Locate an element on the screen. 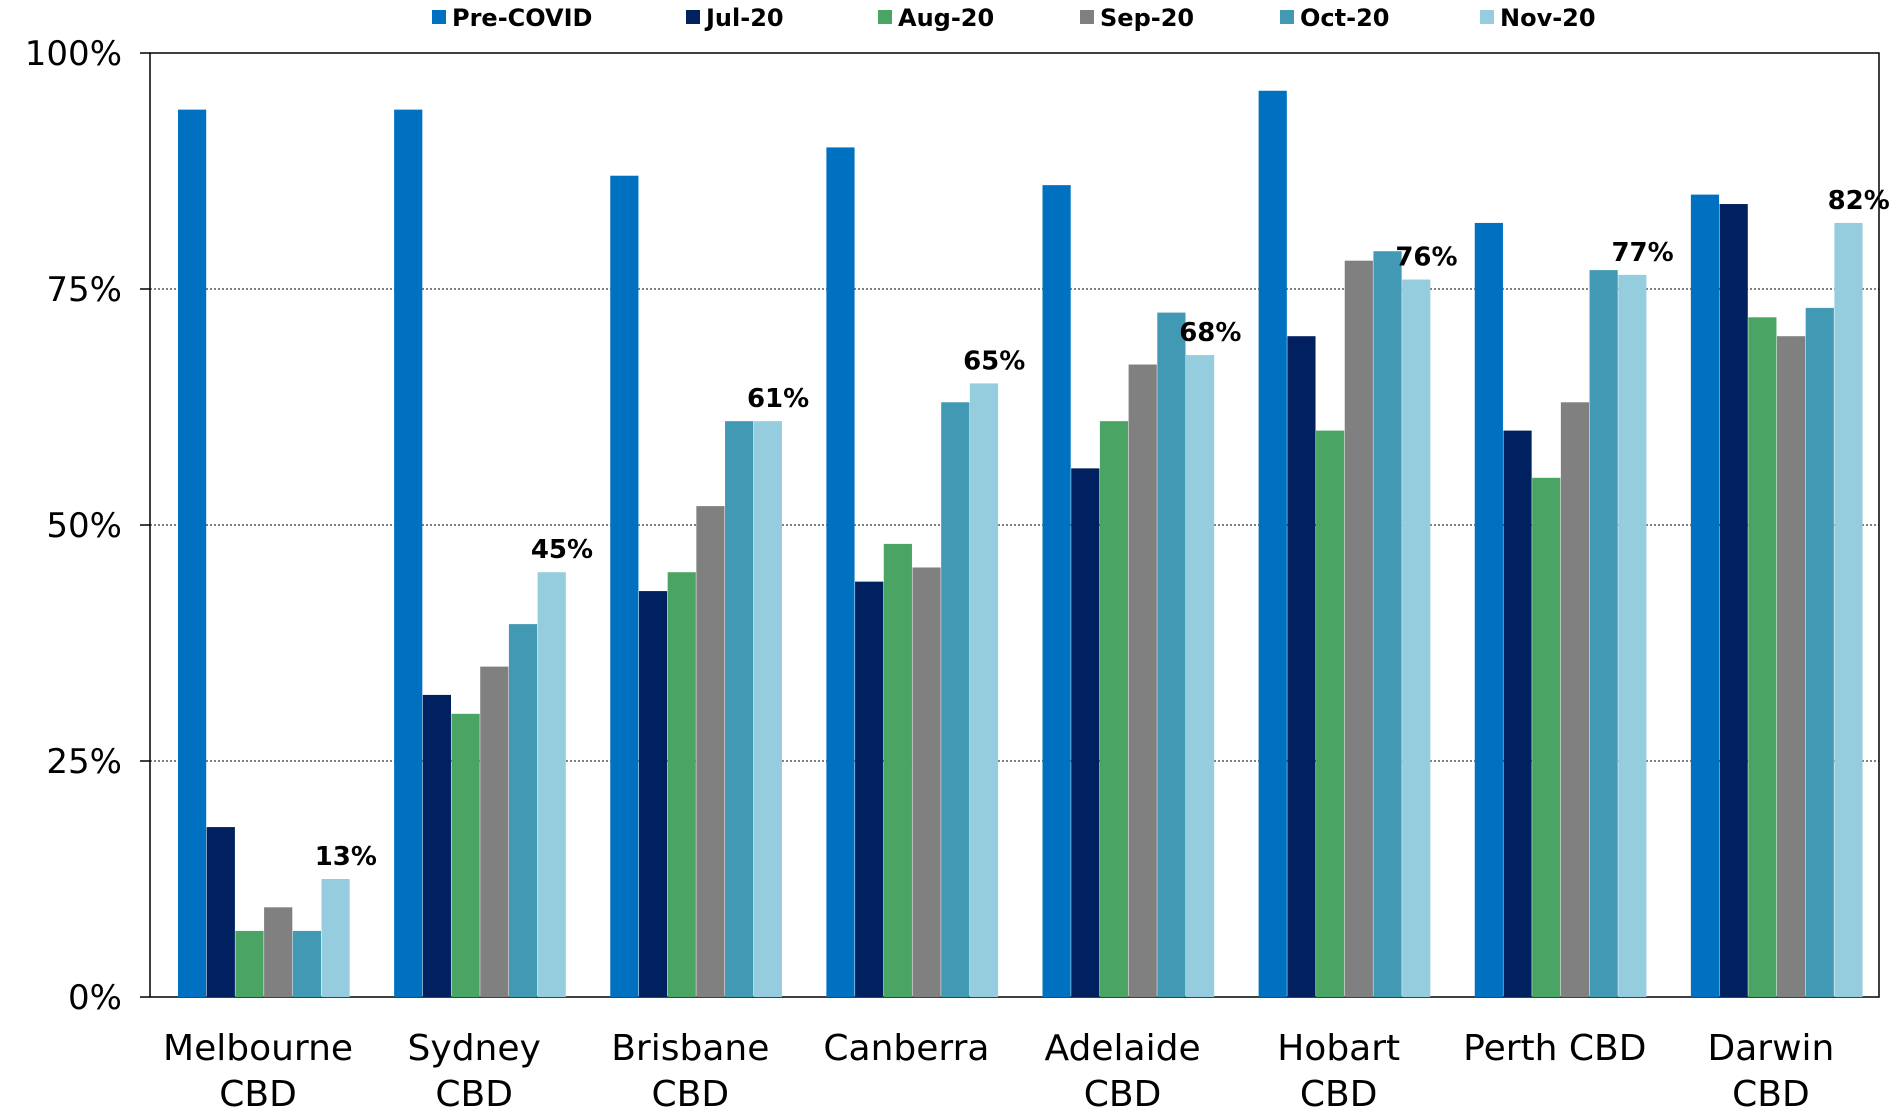 The width and height of the screenshot is (1889, 1115). category-label: Perth CBD is located at coordinates (1554, 1048).